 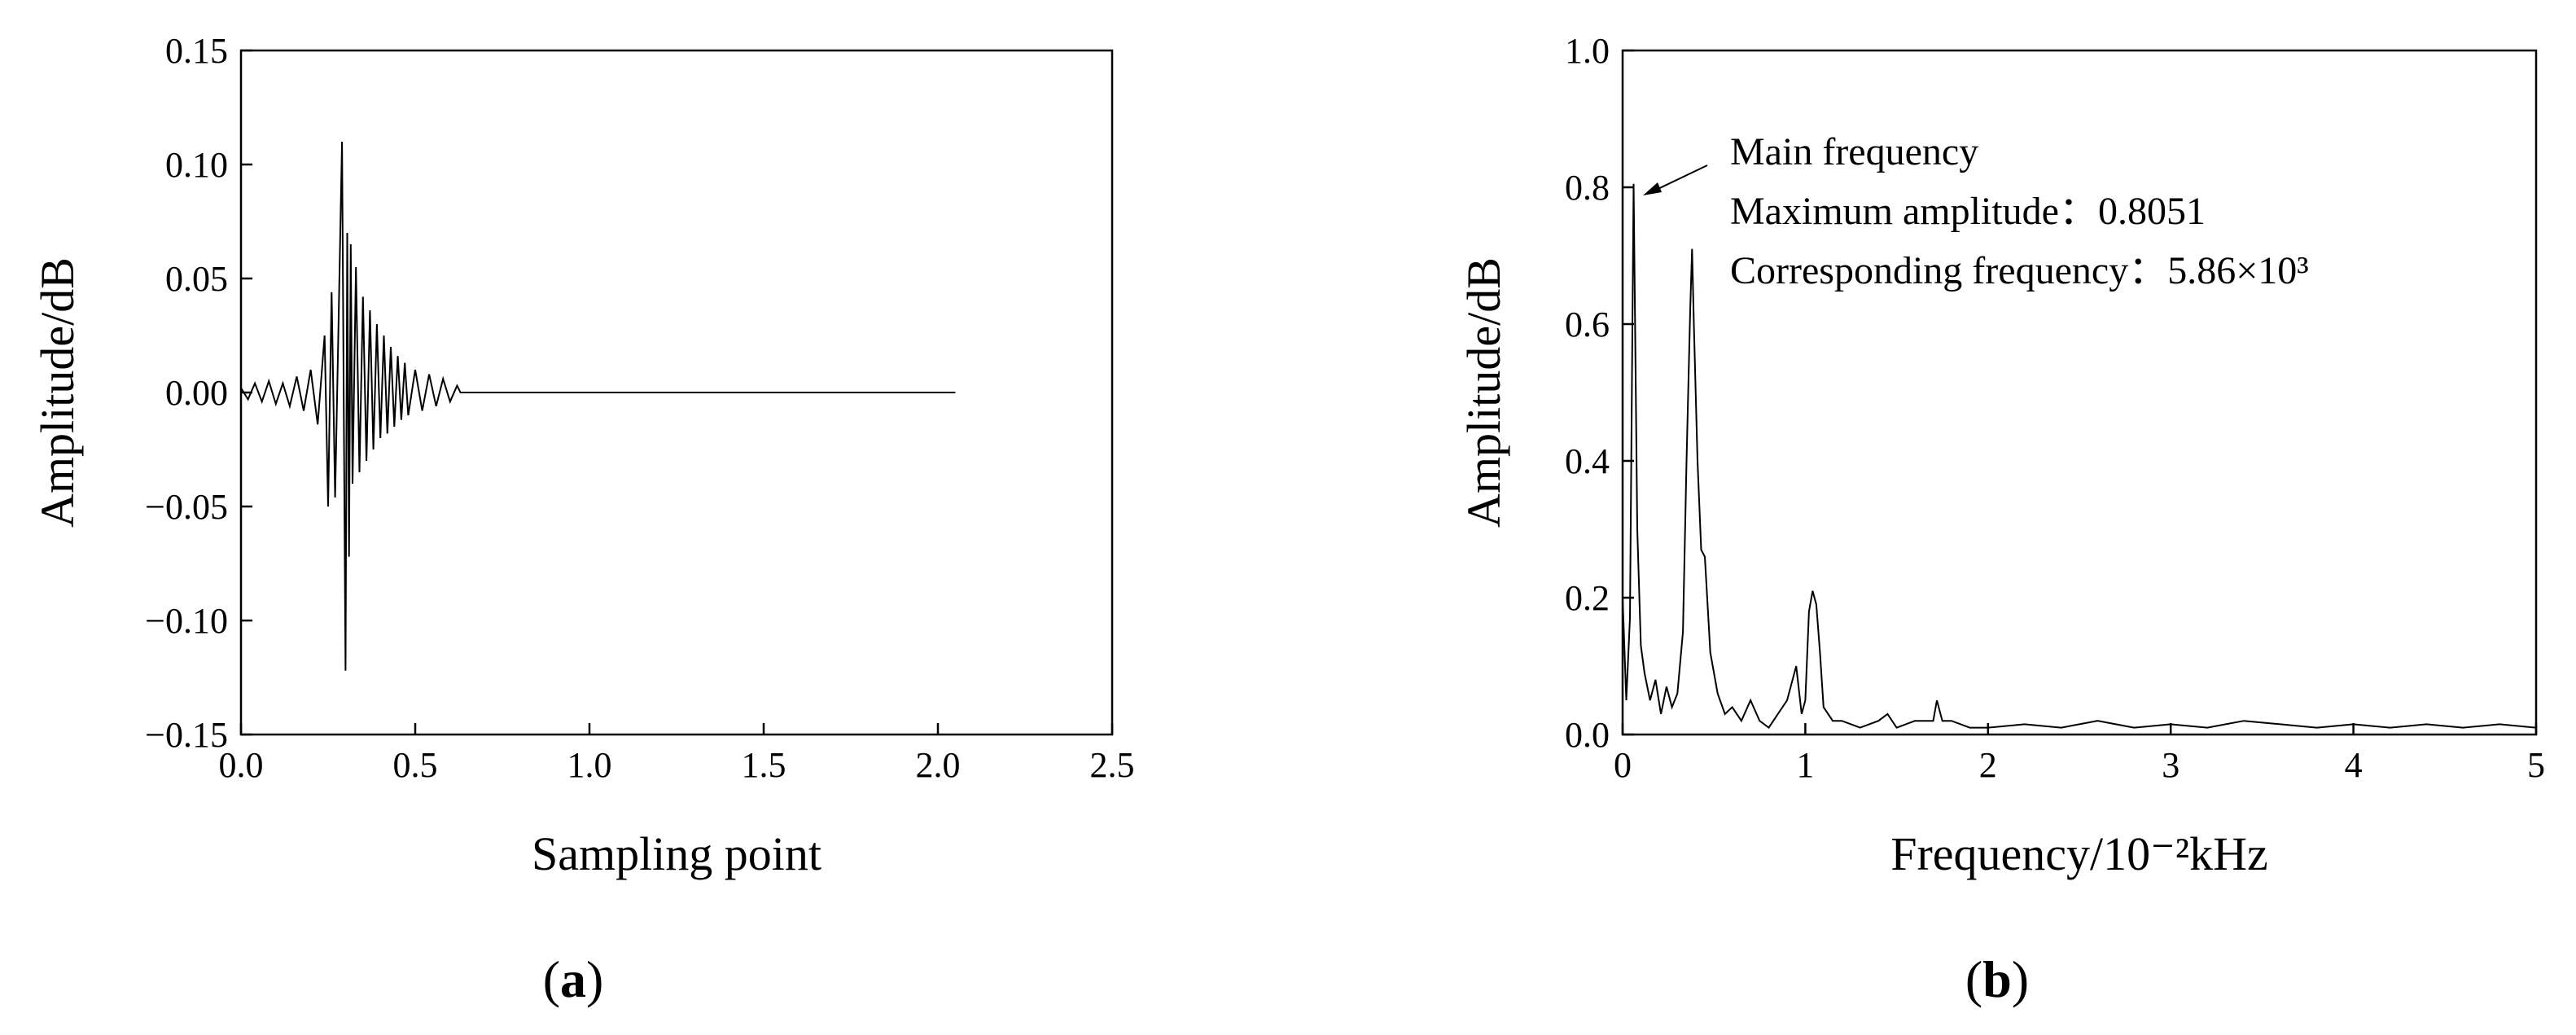 I want to click on panel-label-b: (b), so click(x=1997, y=979).